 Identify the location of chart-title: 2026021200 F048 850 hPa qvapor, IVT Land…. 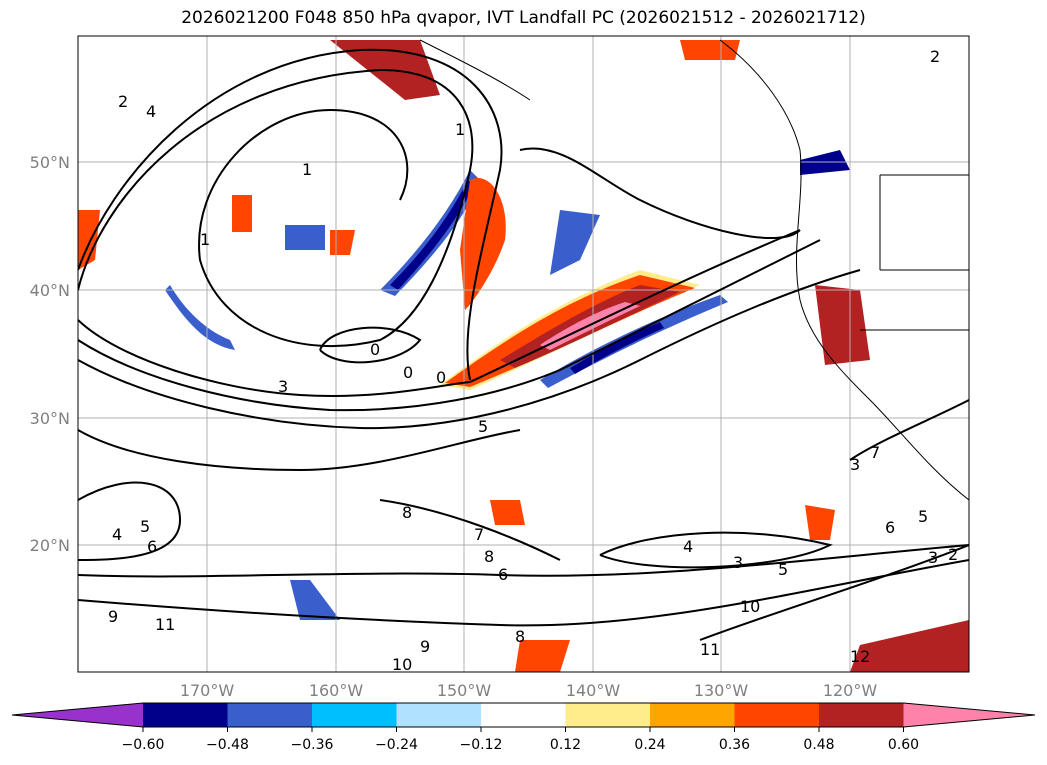
(523, 18).